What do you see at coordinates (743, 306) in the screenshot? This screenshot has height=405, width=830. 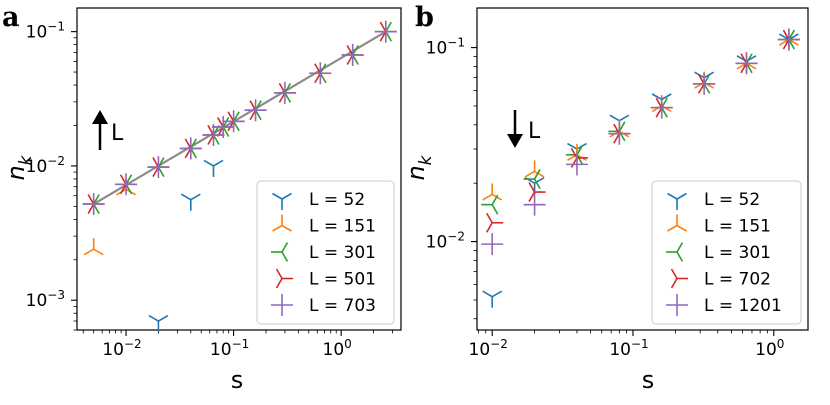 I see `legend-entry-label: L = 1201` at bounding box center [743, 306].